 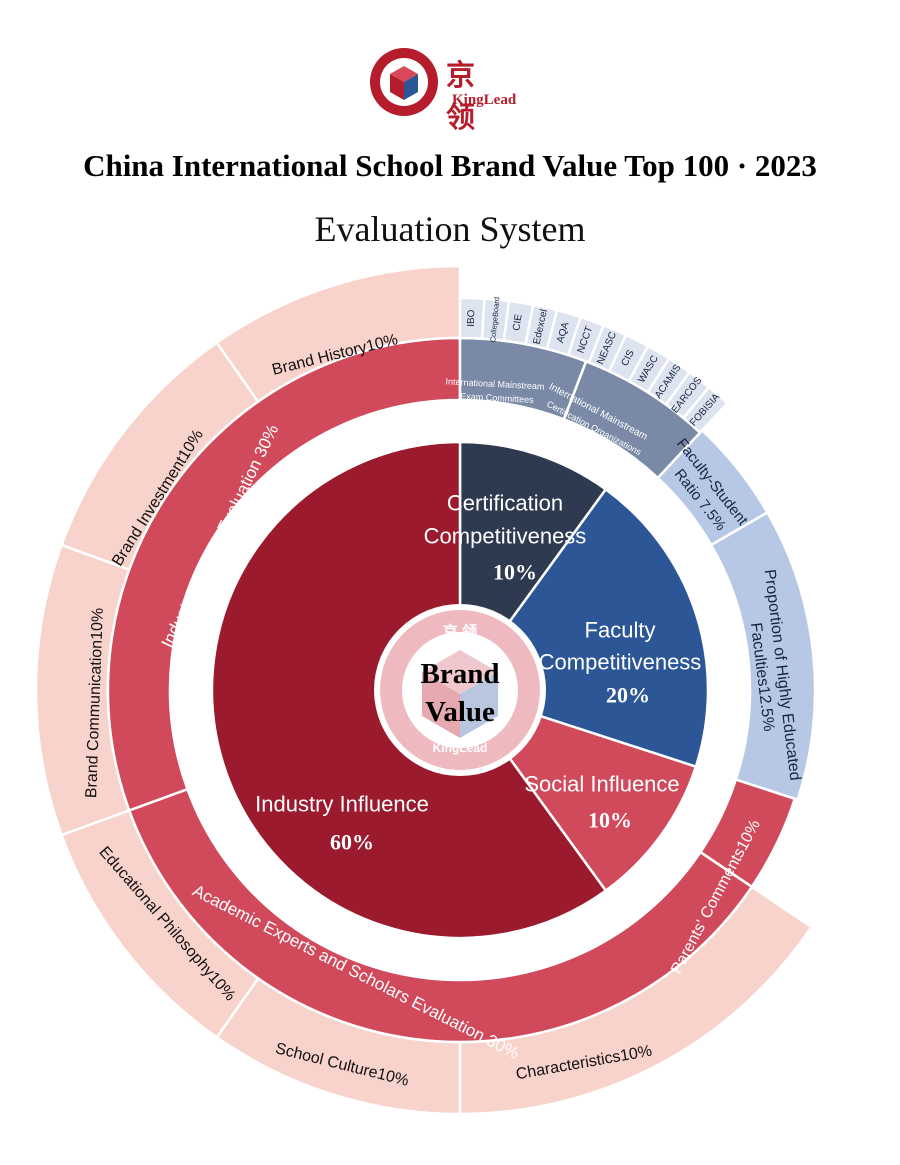 What do you see at coordinates (460, 748) in the screenshot?
I see `center-watermark-english: KingLead` at bounding box center [460, 748].